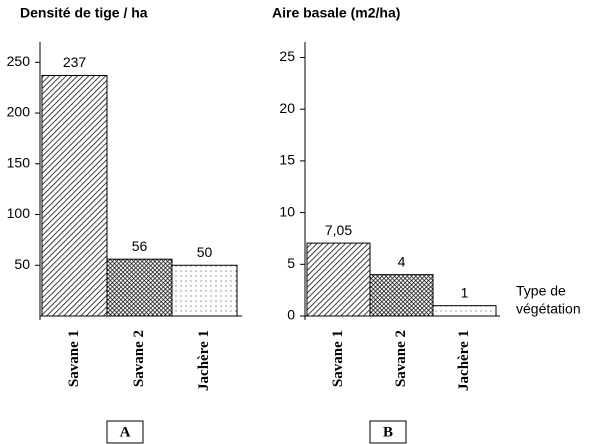 The image size is (601, 444). What do you see at coordinates (548, 309) in the screenshot?
I see `x-axis-label: végétation` at bounding box center [548, 309].